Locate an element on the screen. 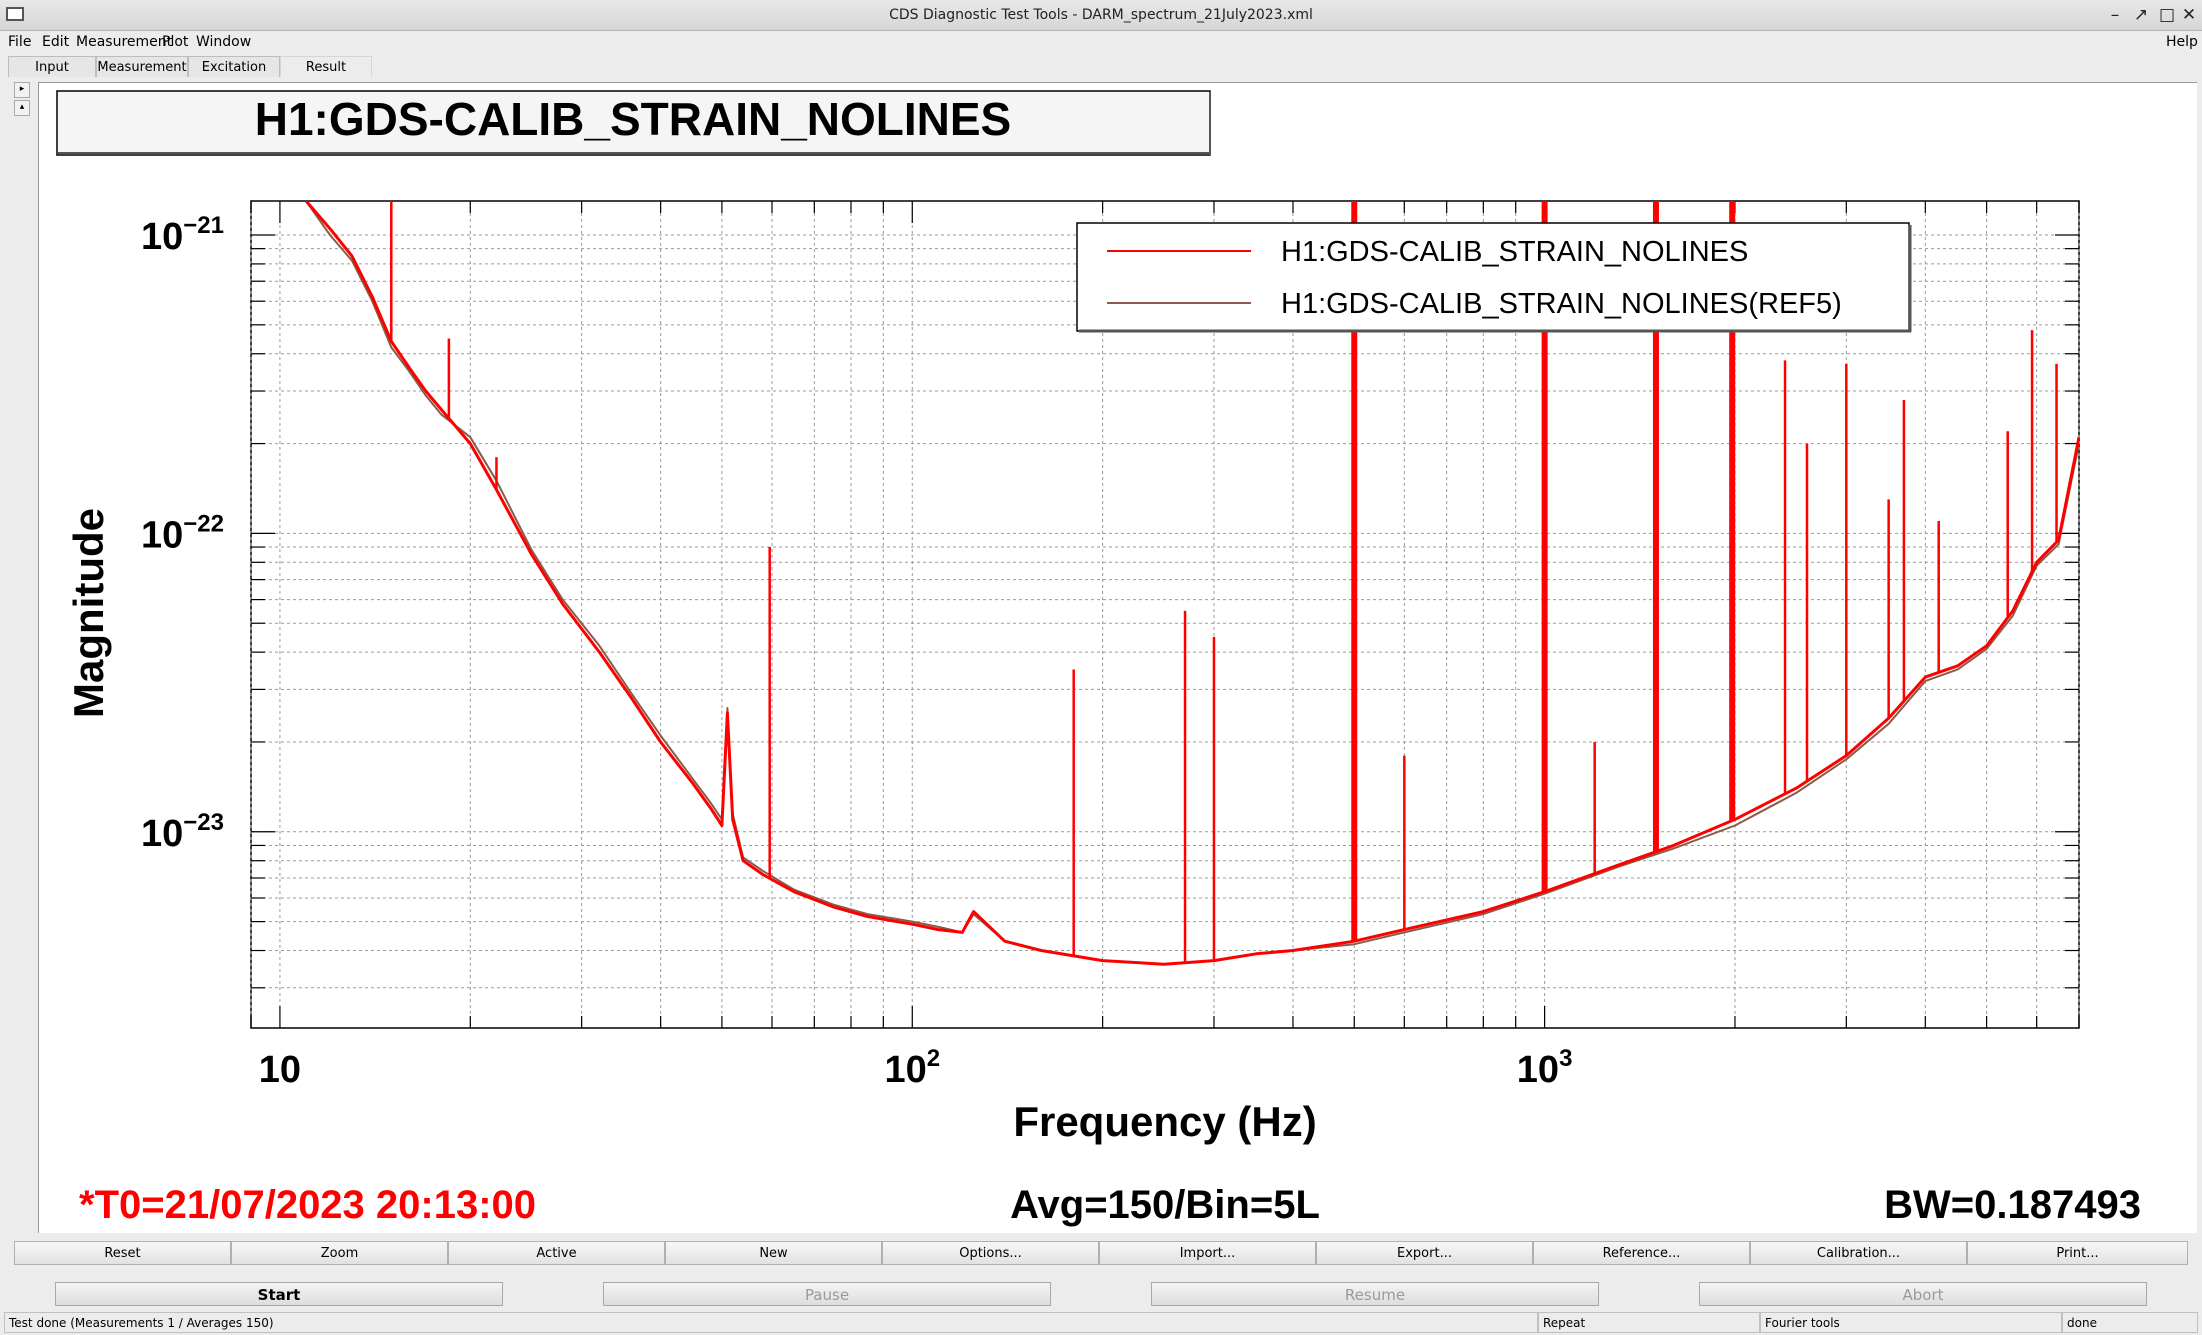  tab-input: Input is located at coordinates (52, 66).